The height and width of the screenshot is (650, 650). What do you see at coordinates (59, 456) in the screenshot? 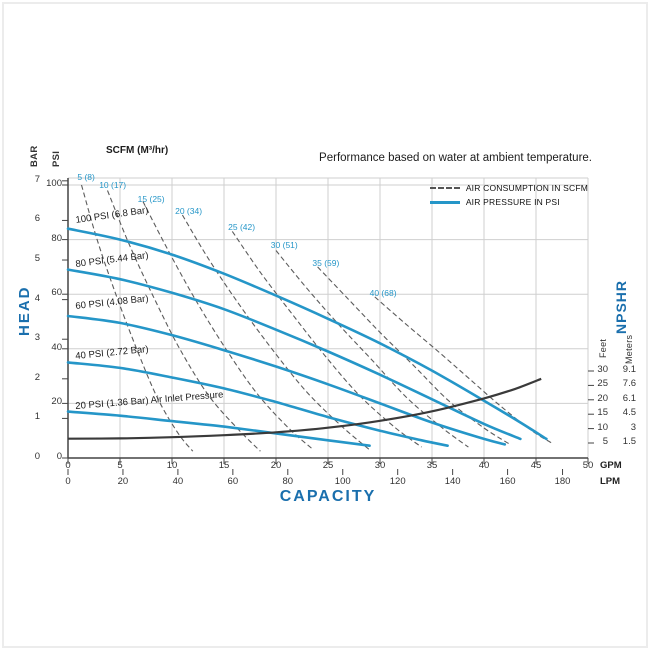
I see `psi-tick-label: 0` at bounding box center [59, 456].